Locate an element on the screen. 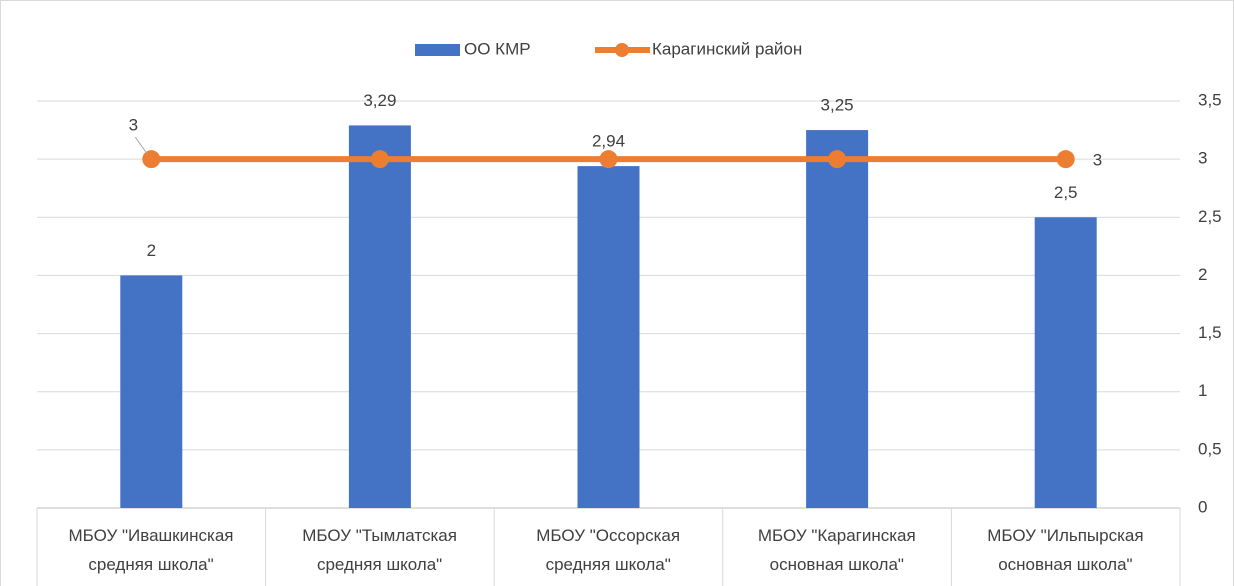 The height and width of the screenshot is (586, 1234). y-tick-label: 0,5 is located at coordinates (1210, 448).